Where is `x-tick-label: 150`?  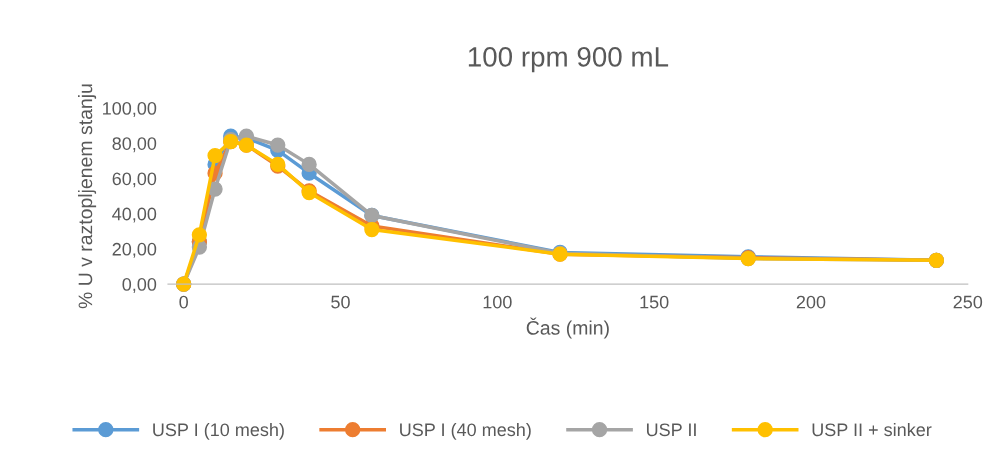 x-tick-label: 150 is located at coordinates (654, 302).